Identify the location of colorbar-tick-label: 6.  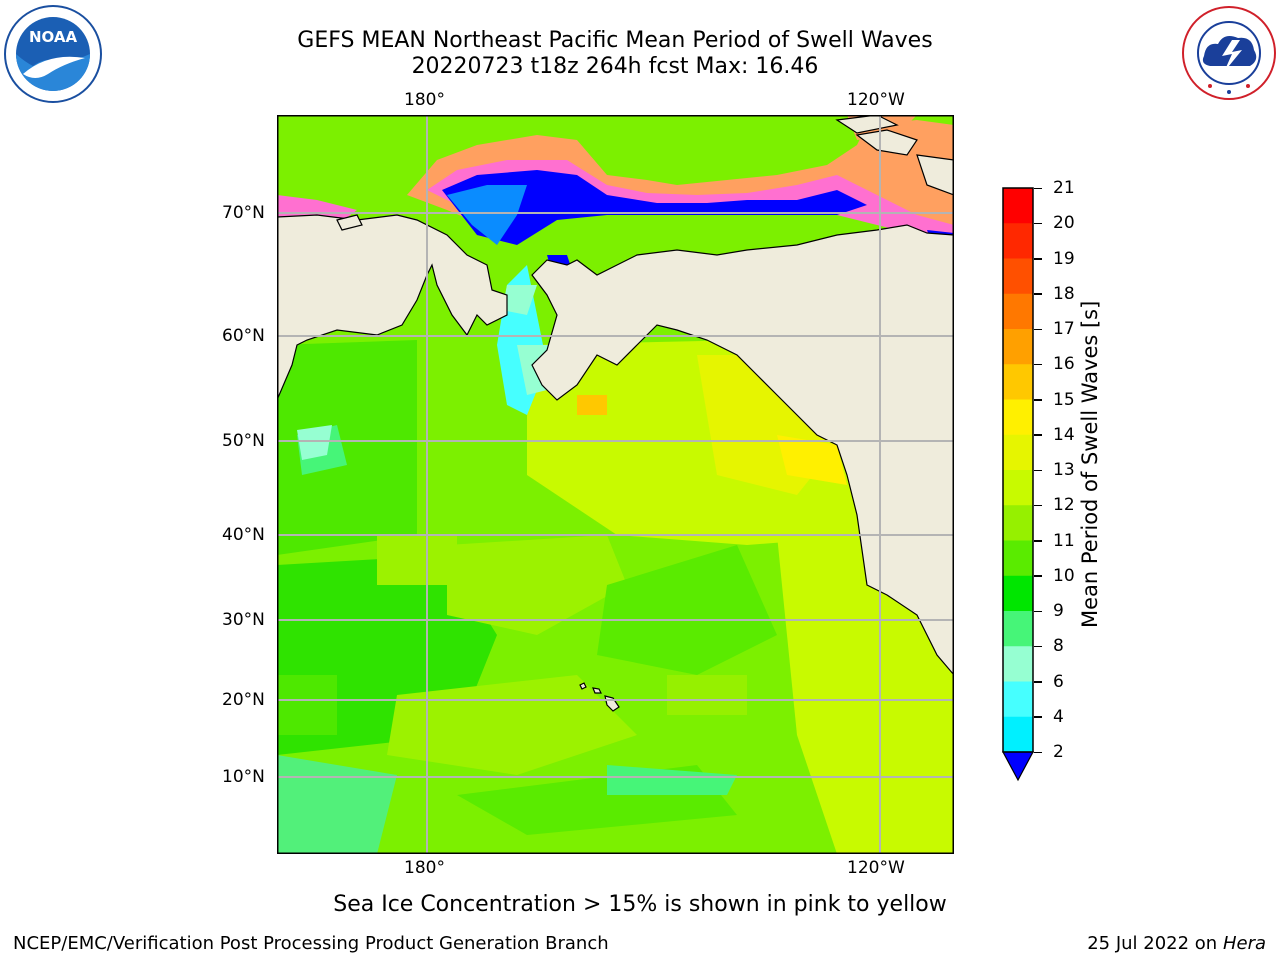
(1058, 681).